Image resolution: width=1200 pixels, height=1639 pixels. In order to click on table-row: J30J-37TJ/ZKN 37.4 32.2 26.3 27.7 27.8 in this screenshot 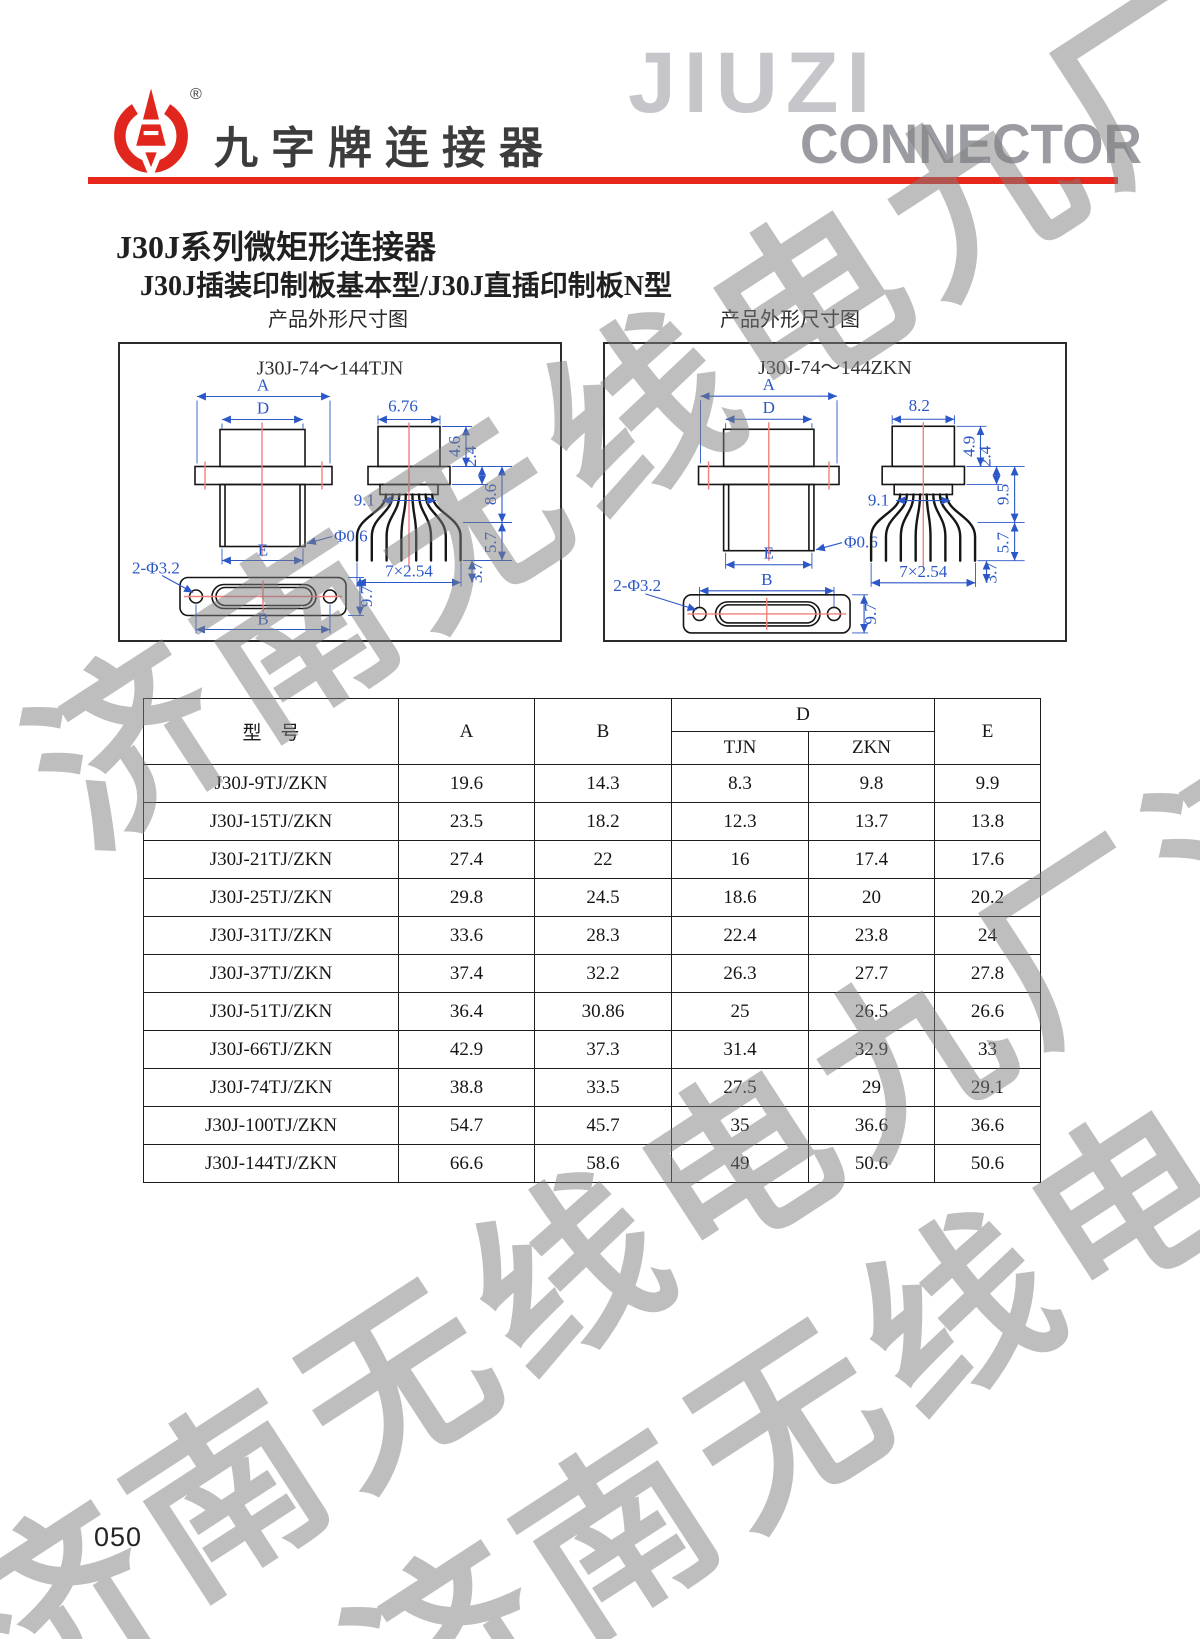, I will do `click(592, 973)`.